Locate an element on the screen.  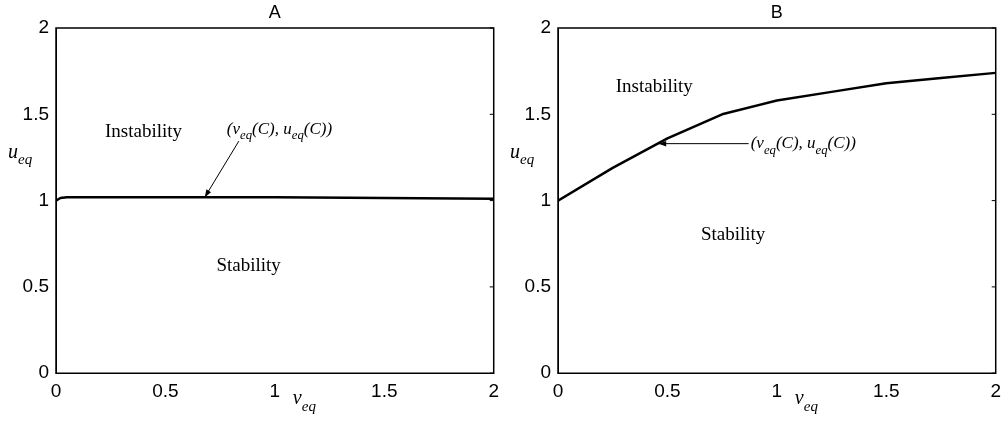
chart-title: A is located at coordinates (274, 11).